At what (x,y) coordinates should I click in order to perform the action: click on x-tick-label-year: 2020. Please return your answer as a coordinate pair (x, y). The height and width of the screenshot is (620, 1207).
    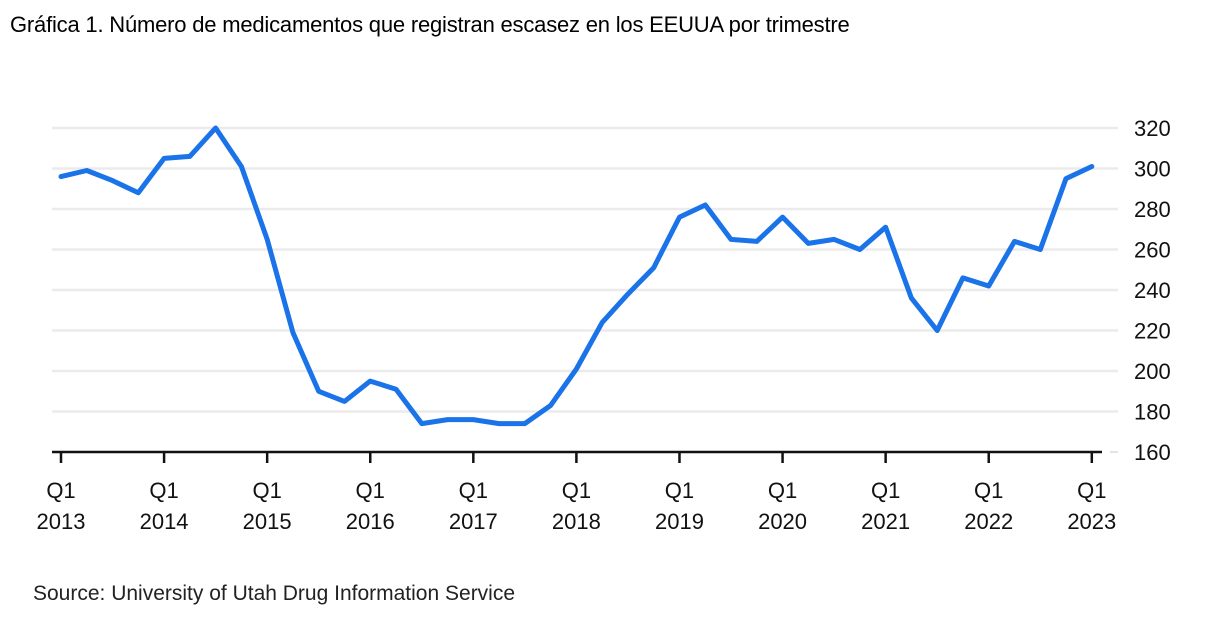
    Looking at the image, I should click on (782, 521).